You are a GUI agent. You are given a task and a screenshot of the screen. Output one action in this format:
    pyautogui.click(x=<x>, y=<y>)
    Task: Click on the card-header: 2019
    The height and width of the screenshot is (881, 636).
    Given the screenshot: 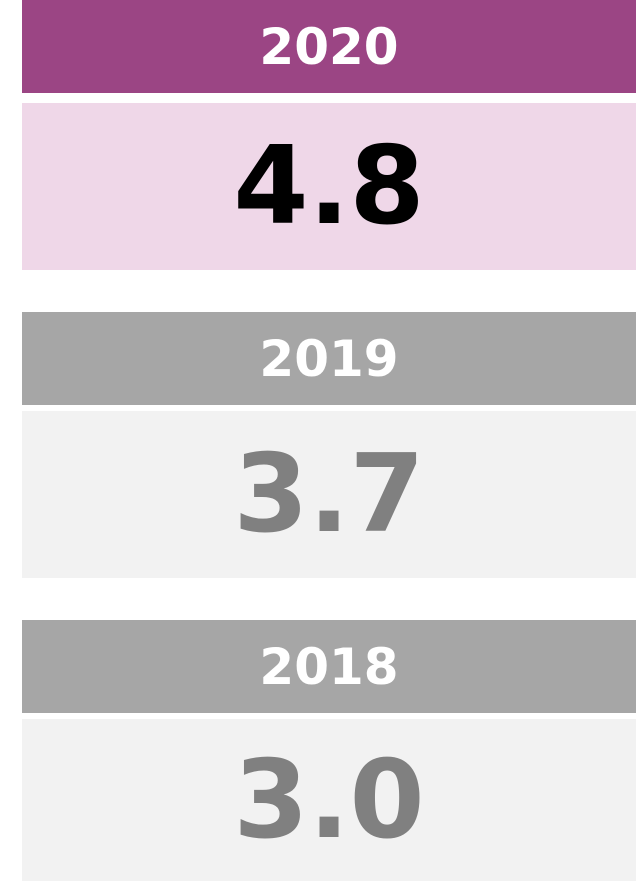 What is the action you would take?
    pyautogui.click(x=329, y=358)
    